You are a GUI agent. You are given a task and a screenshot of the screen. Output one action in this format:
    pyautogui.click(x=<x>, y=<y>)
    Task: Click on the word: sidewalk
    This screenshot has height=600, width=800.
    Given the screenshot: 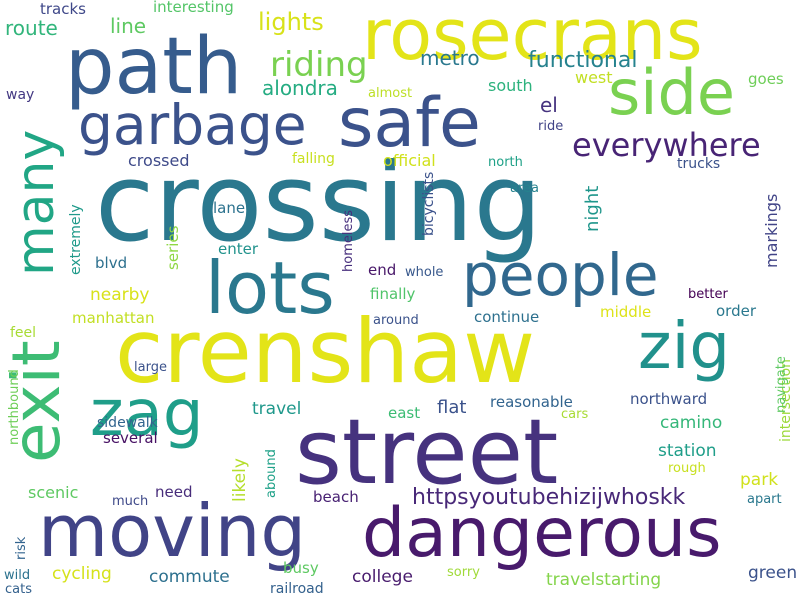 What is the action you would take?
    pyautogui.click(x=127, y=423)
    